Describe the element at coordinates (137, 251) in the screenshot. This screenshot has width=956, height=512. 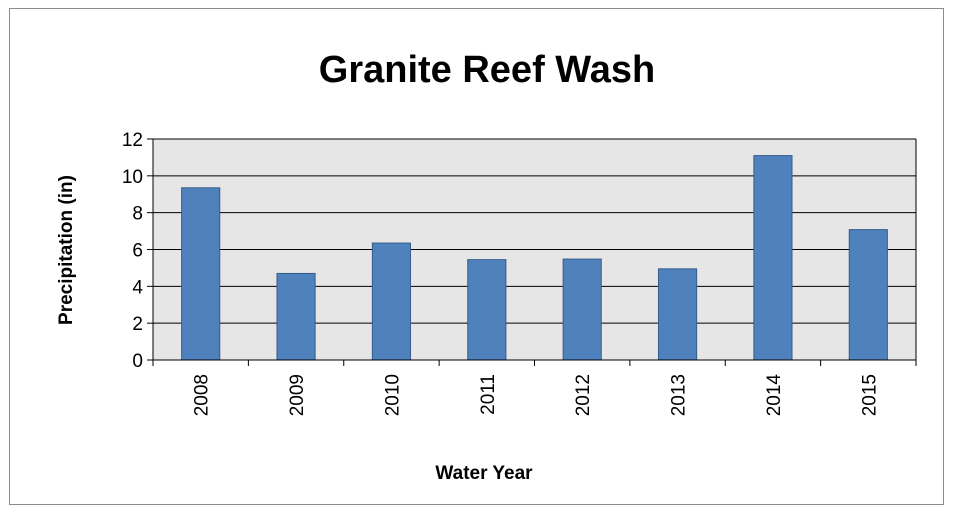
I see `y-tick-label: 6` at that location.